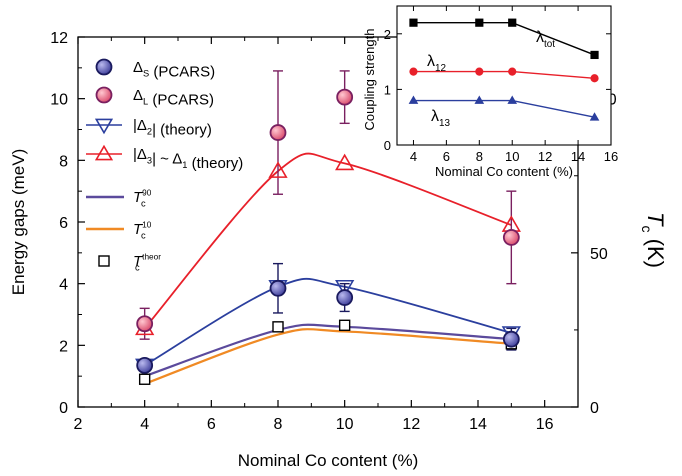  Describe the element at coordinates (145, 102) in the screenshot. I see `legend-label-part: L` at that location.